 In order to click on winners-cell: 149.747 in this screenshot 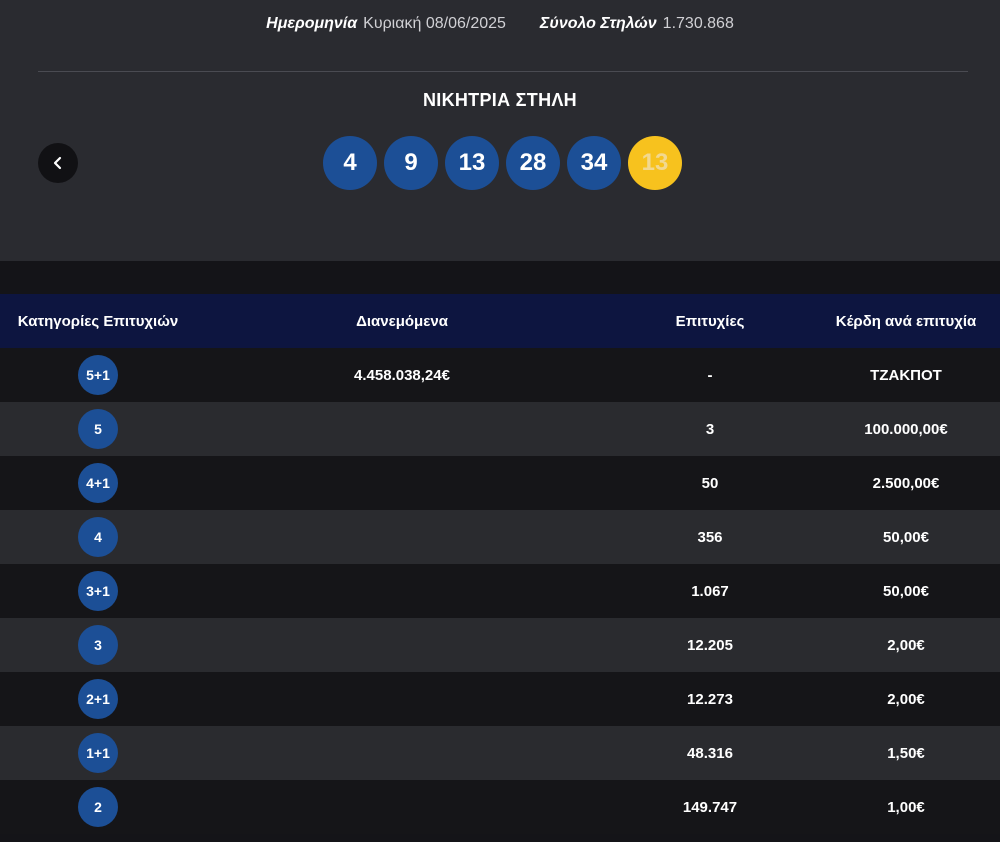, I will do `click(710, 807)`.